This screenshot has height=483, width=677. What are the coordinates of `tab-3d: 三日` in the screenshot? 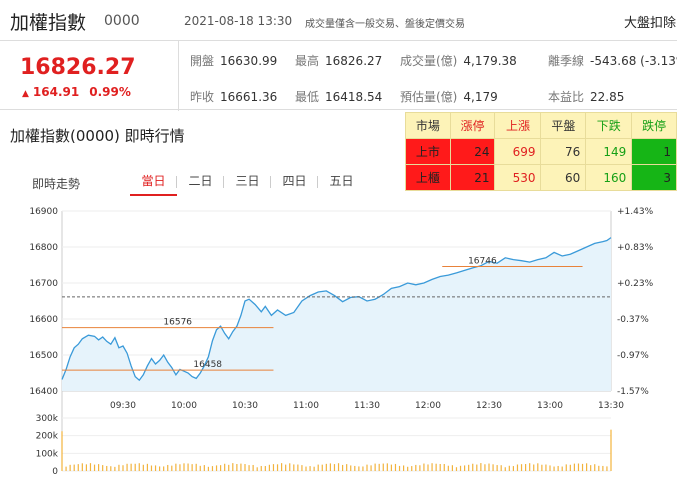 It's located at (247, 182).